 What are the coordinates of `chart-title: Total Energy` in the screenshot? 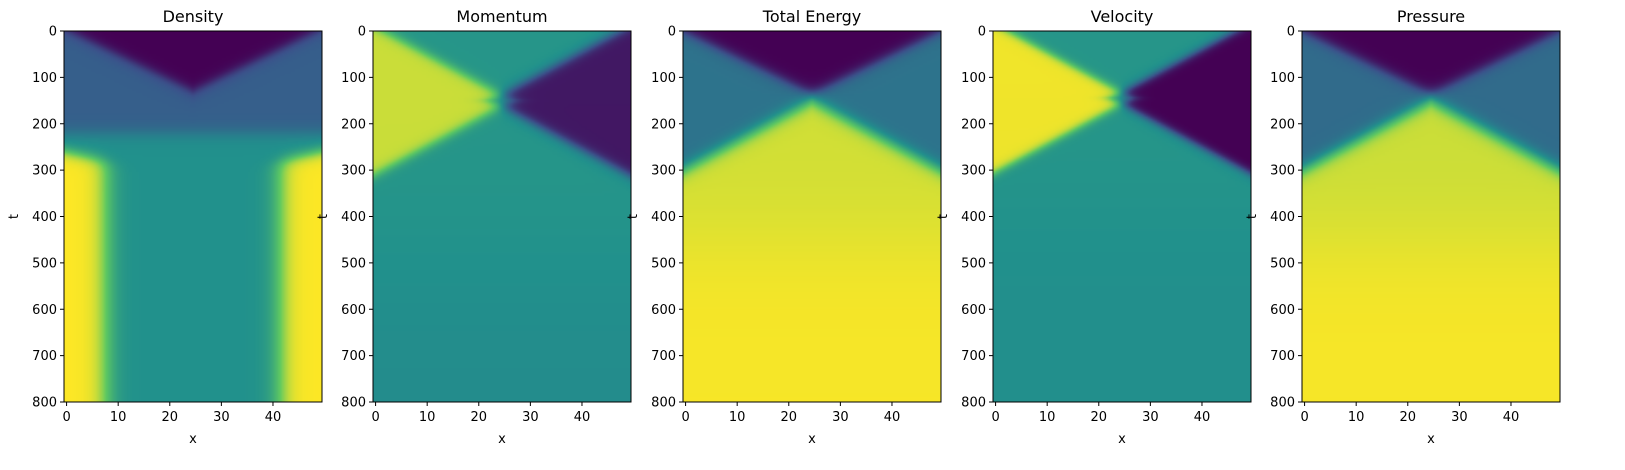 It's located at (812, 16).